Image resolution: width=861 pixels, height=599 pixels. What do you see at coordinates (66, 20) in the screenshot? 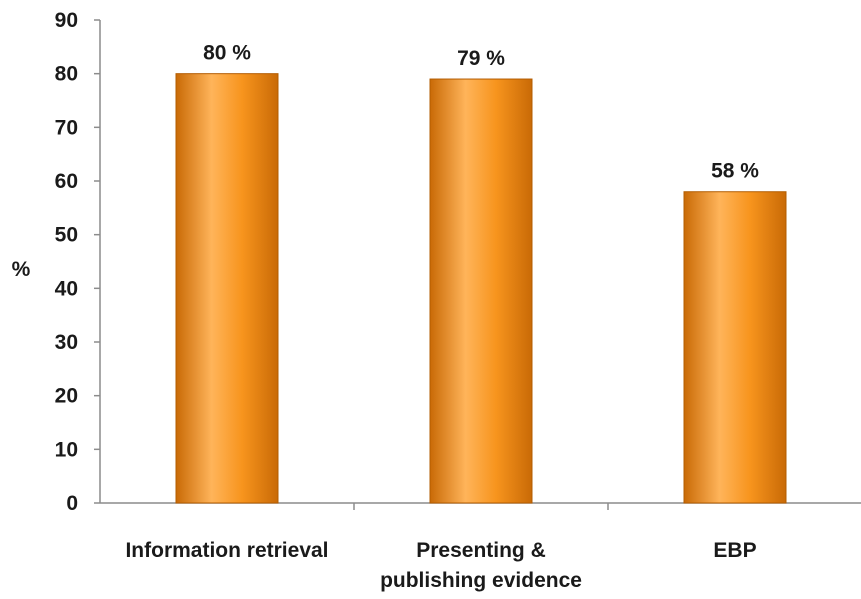
I see `y-tick-label: 90` at bounding box center [66, 20].